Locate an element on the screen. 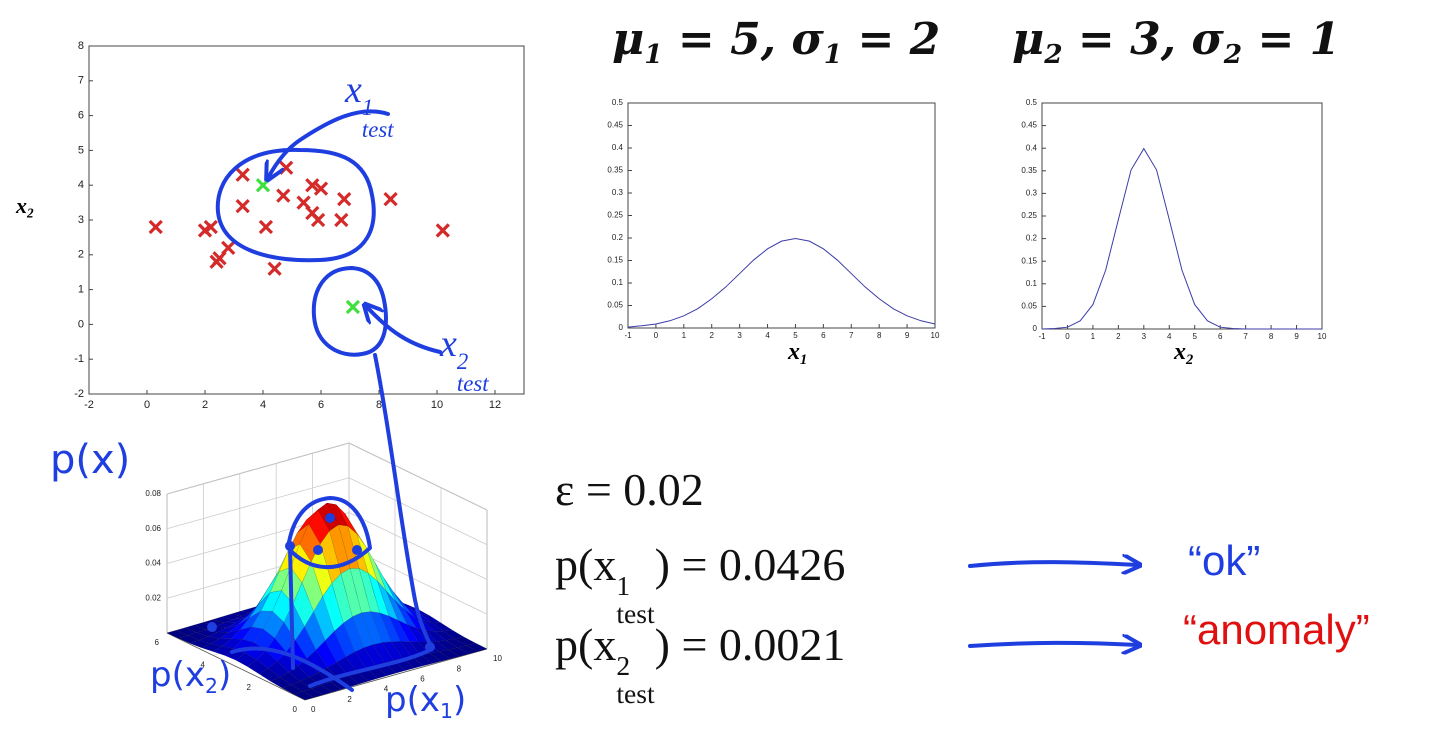 This screenshot has height=741, width=1441. text-part: test is located at coordinates (635, 693).